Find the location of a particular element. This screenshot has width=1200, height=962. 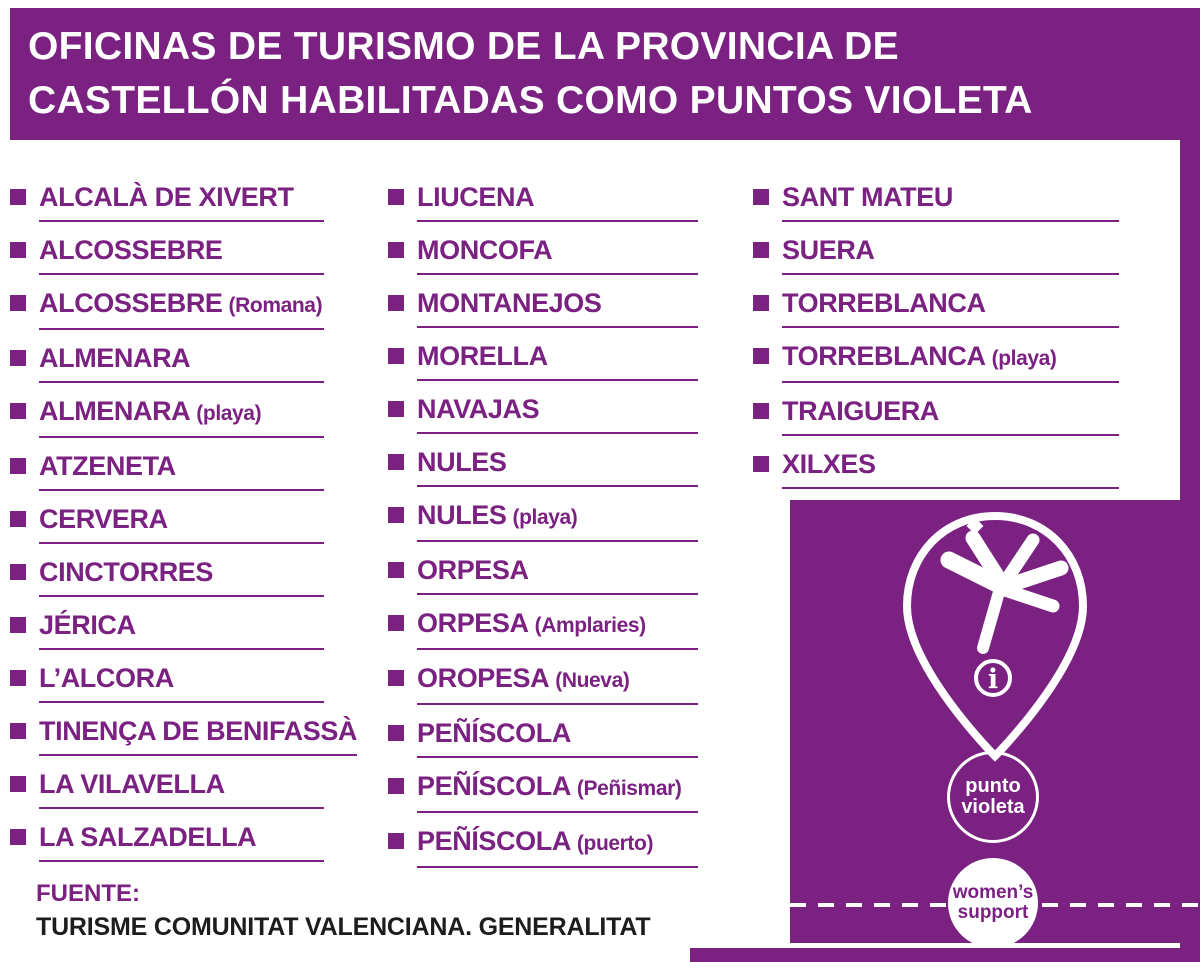

office-name-text: NULES (playa) is located at coordinates (557, 521).